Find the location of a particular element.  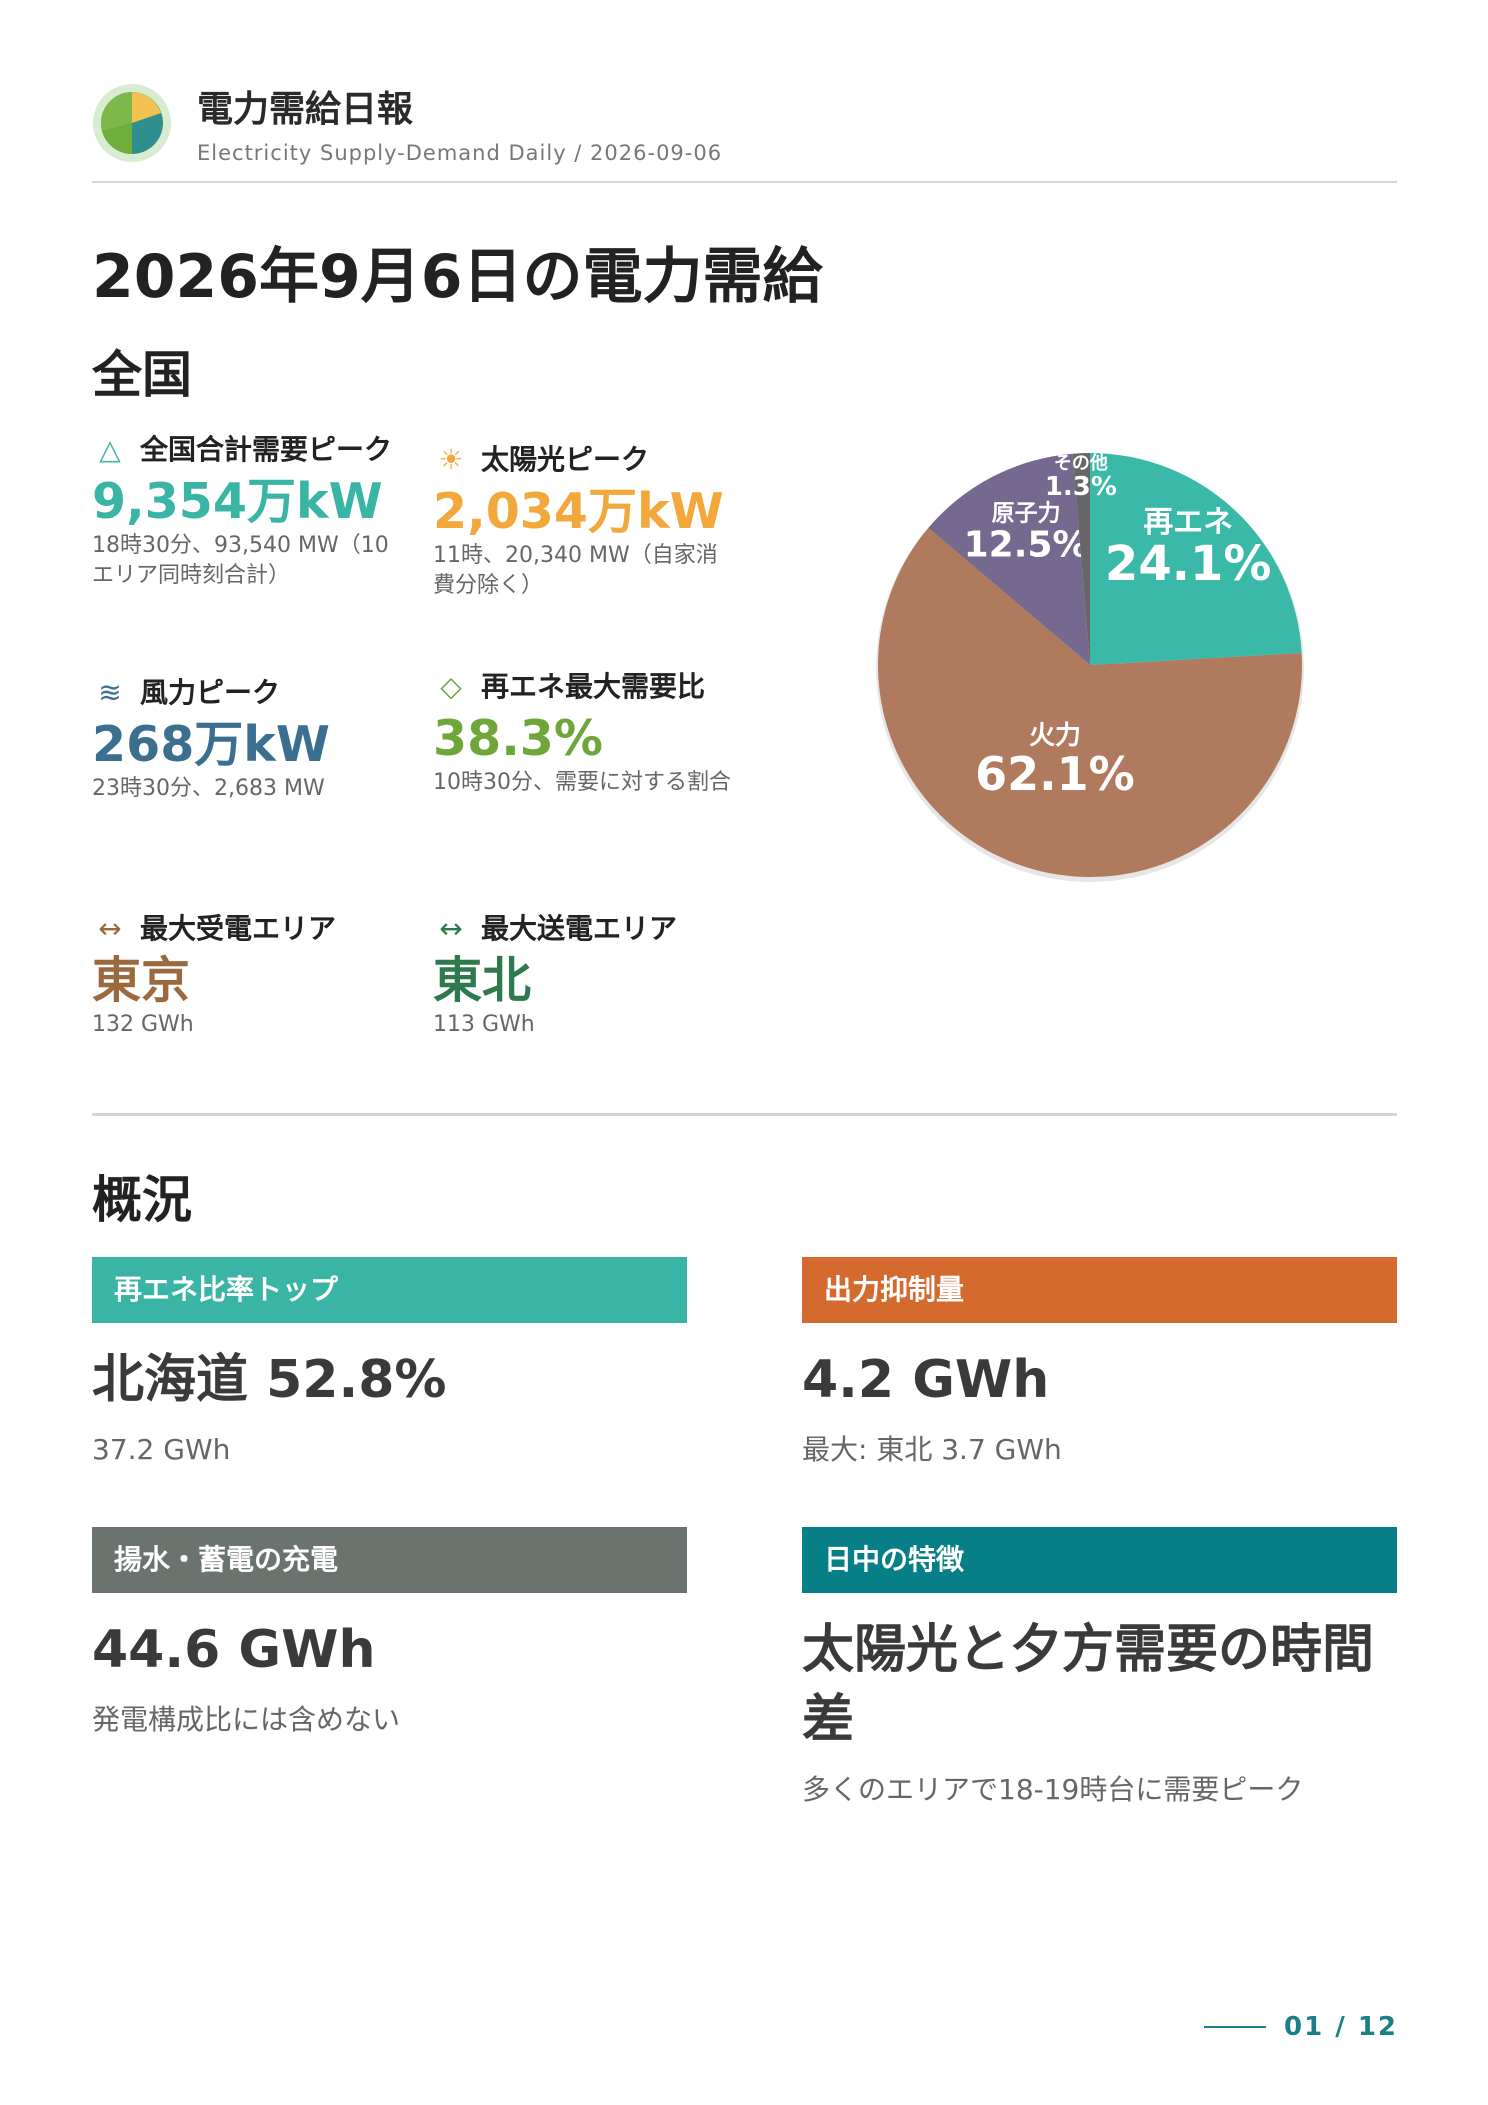

stat-wind-peak: ≋ 風力ピーク 268万kW 23時30分、2,683 MW is located at coordinates (242, 740).